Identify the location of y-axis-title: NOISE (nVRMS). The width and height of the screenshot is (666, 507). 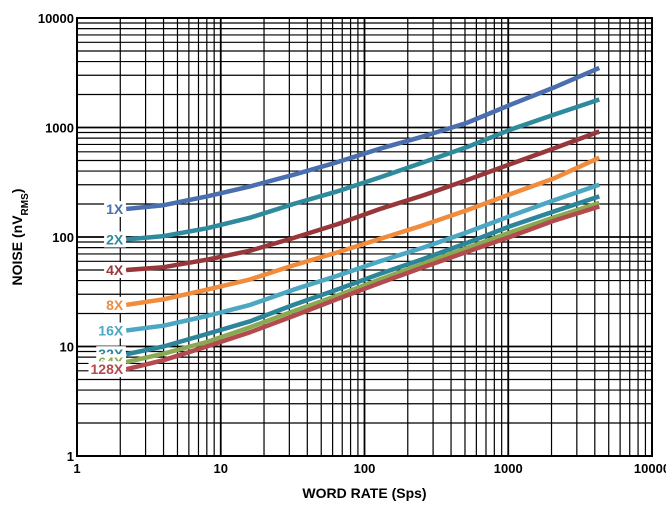
(20, 237).